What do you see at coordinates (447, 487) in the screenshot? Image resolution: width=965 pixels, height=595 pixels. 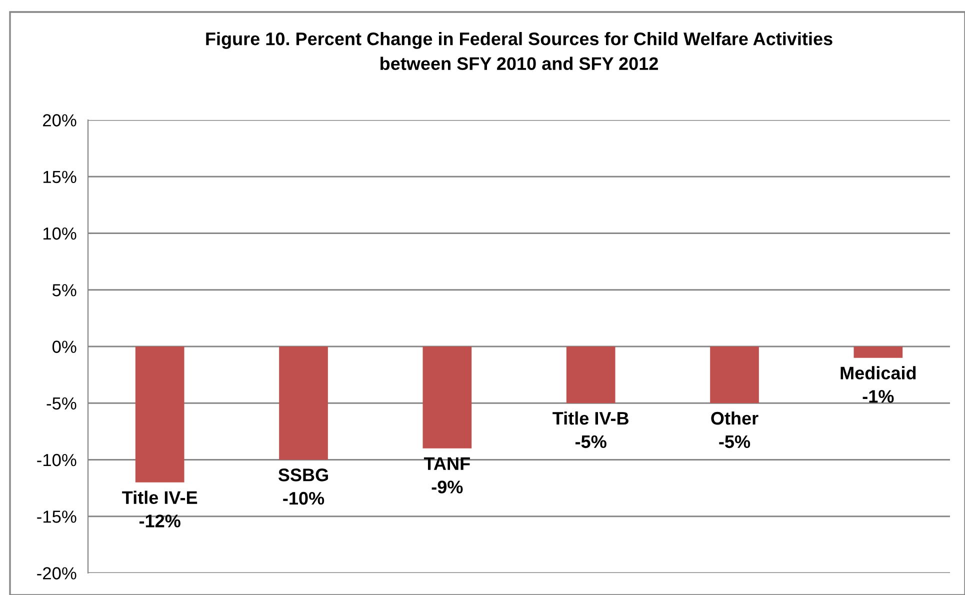 I see `data-label: -9%` at bounding box center [447, 487].